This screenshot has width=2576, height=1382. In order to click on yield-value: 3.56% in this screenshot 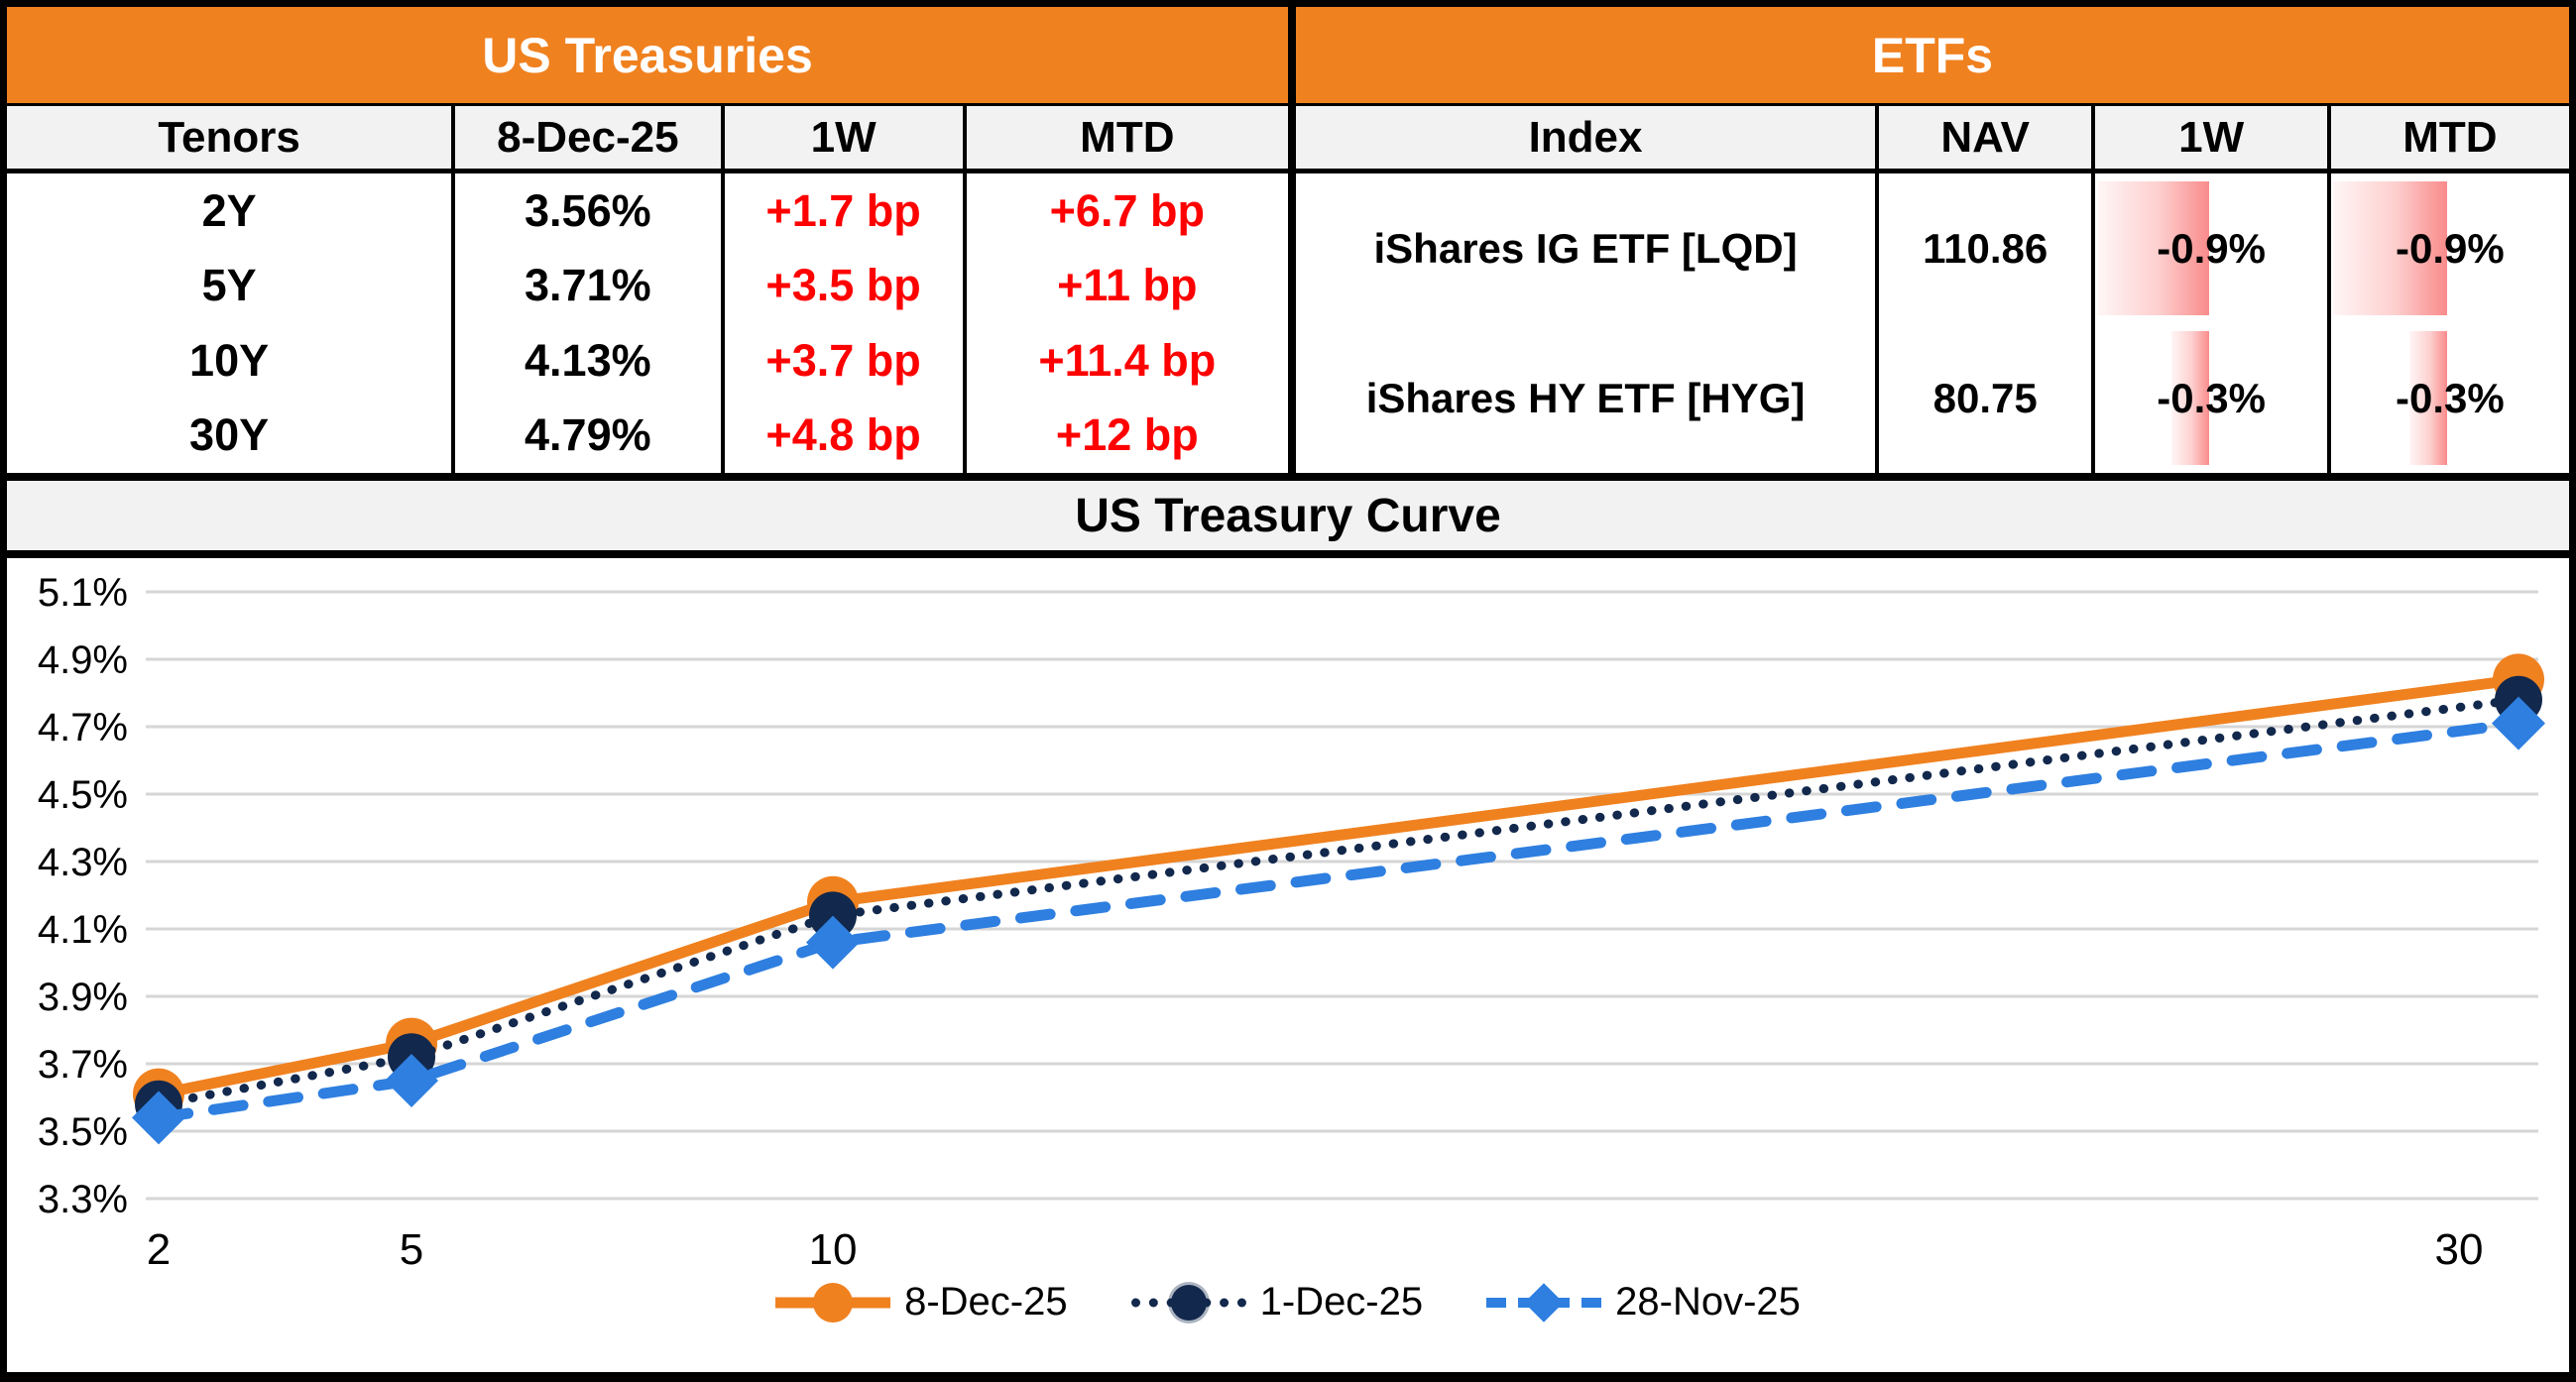, I will do `click(588, 210)`.